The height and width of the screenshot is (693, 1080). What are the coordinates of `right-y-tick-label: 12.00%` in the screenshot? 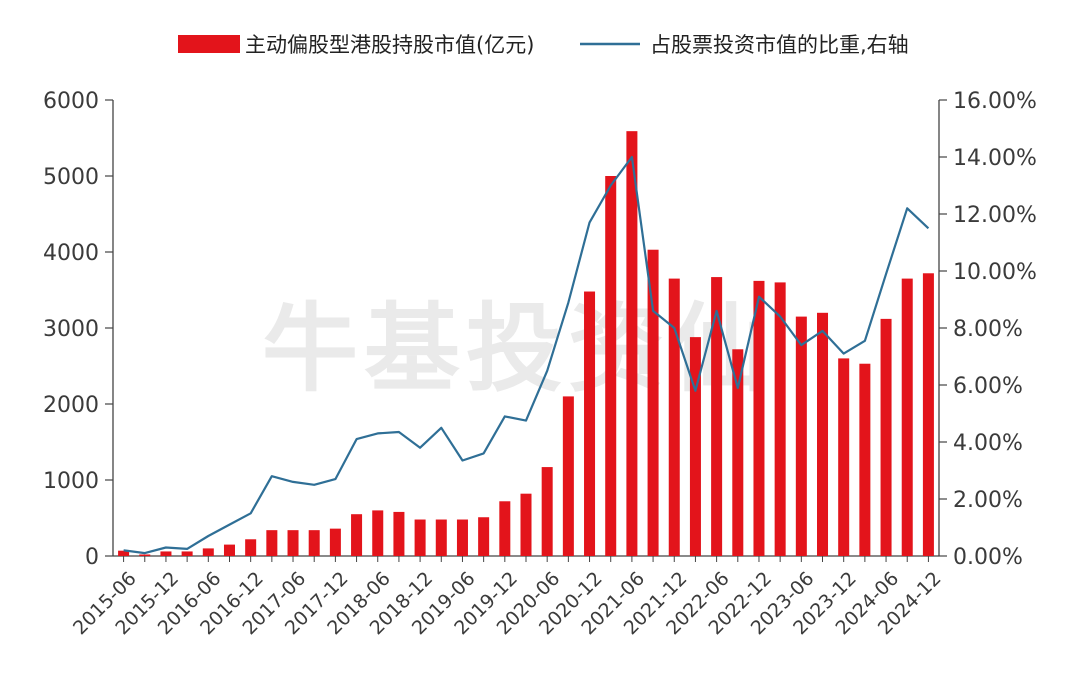 It's located at (995, 215).